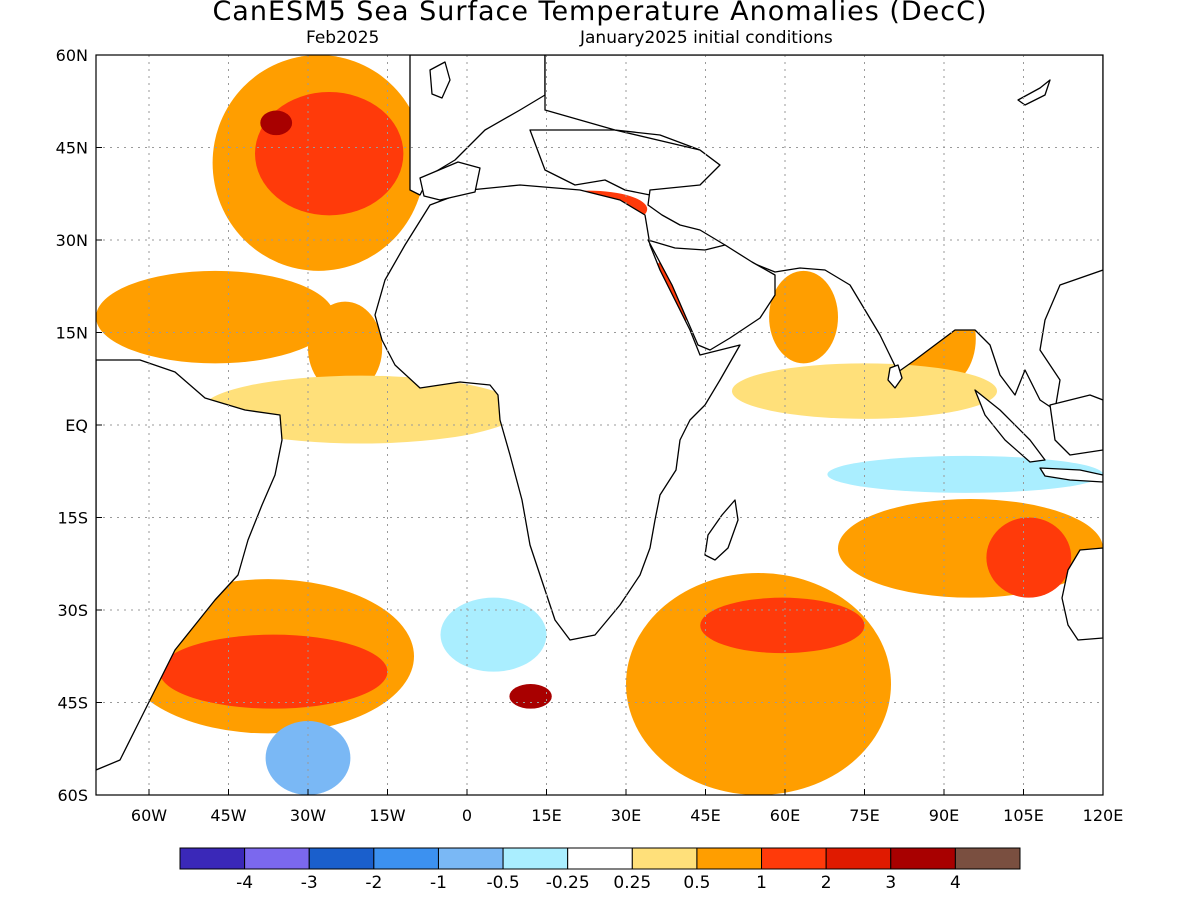  Describe the element at coordinates (626, 815) in the screenshot. I see `lon-tick-label: 30E` at that location.